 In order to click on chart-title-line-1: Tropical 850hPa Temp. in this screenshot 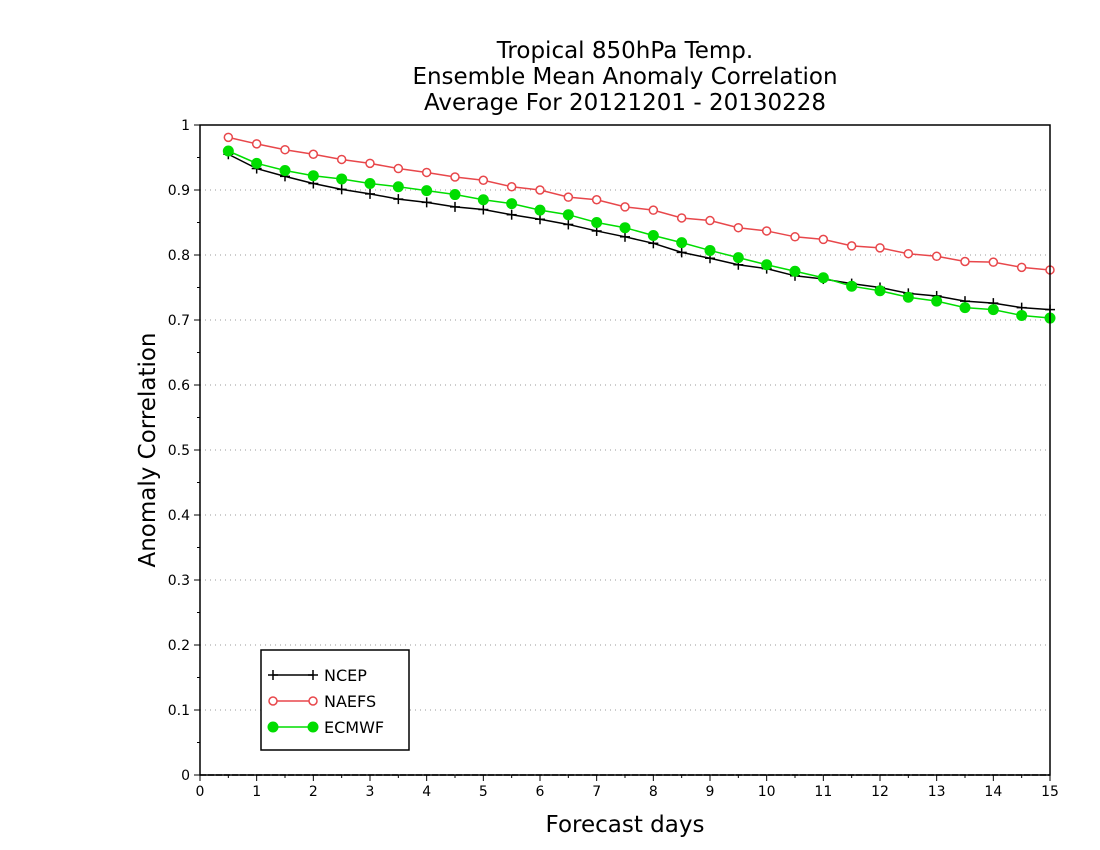, I will do `click(624, 51)`.